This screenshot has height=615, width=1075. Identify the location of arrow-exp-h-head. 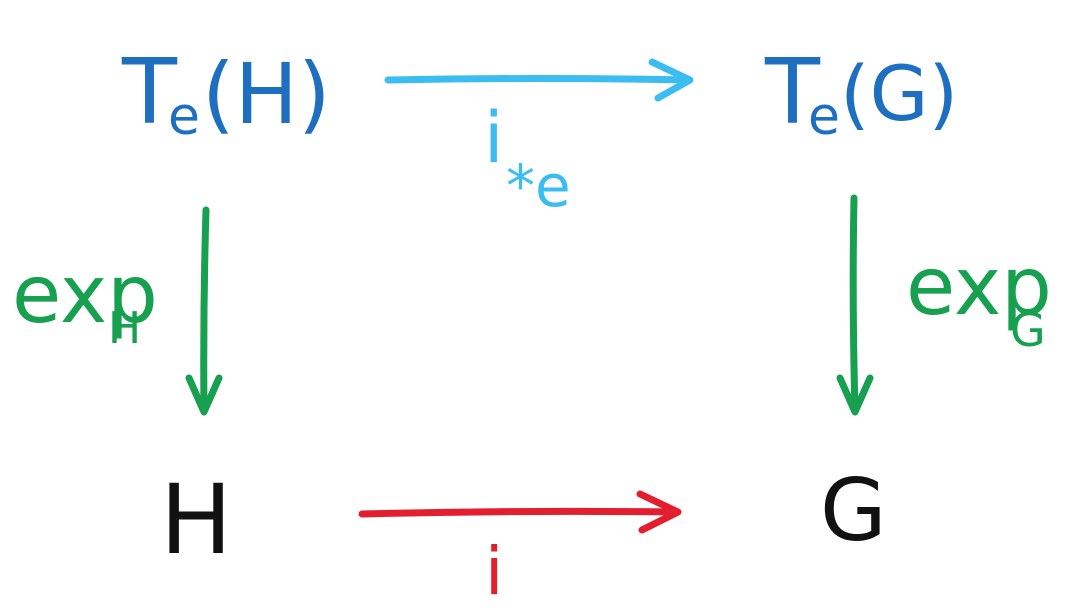
(204, 395).